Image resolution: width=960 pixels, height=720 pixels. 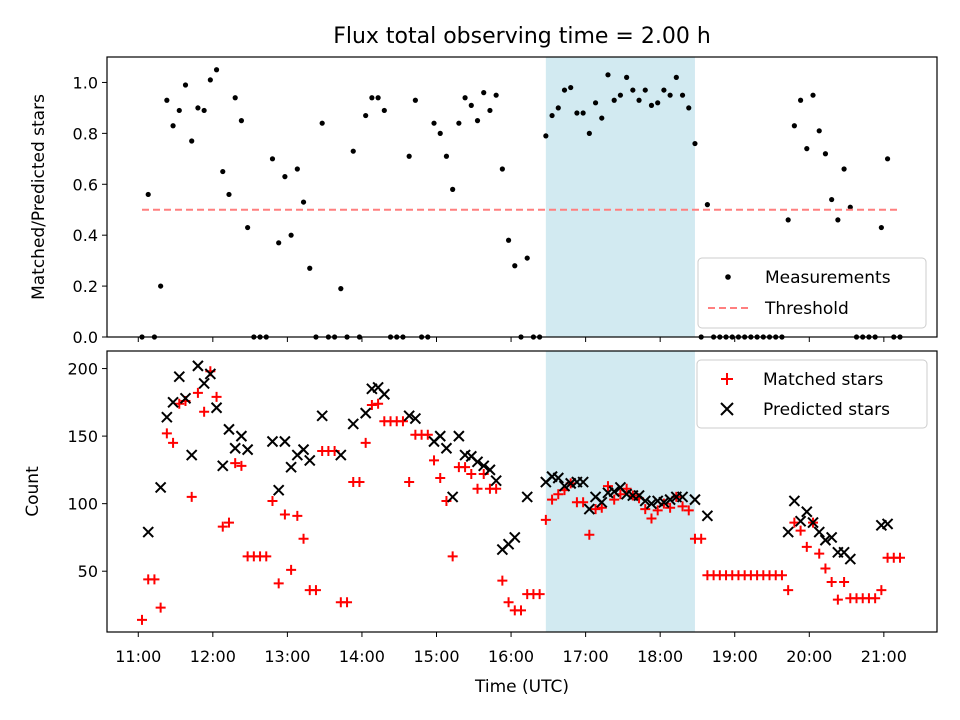 I want to click on y-tick-label: 200, so click(x=82, y=369).